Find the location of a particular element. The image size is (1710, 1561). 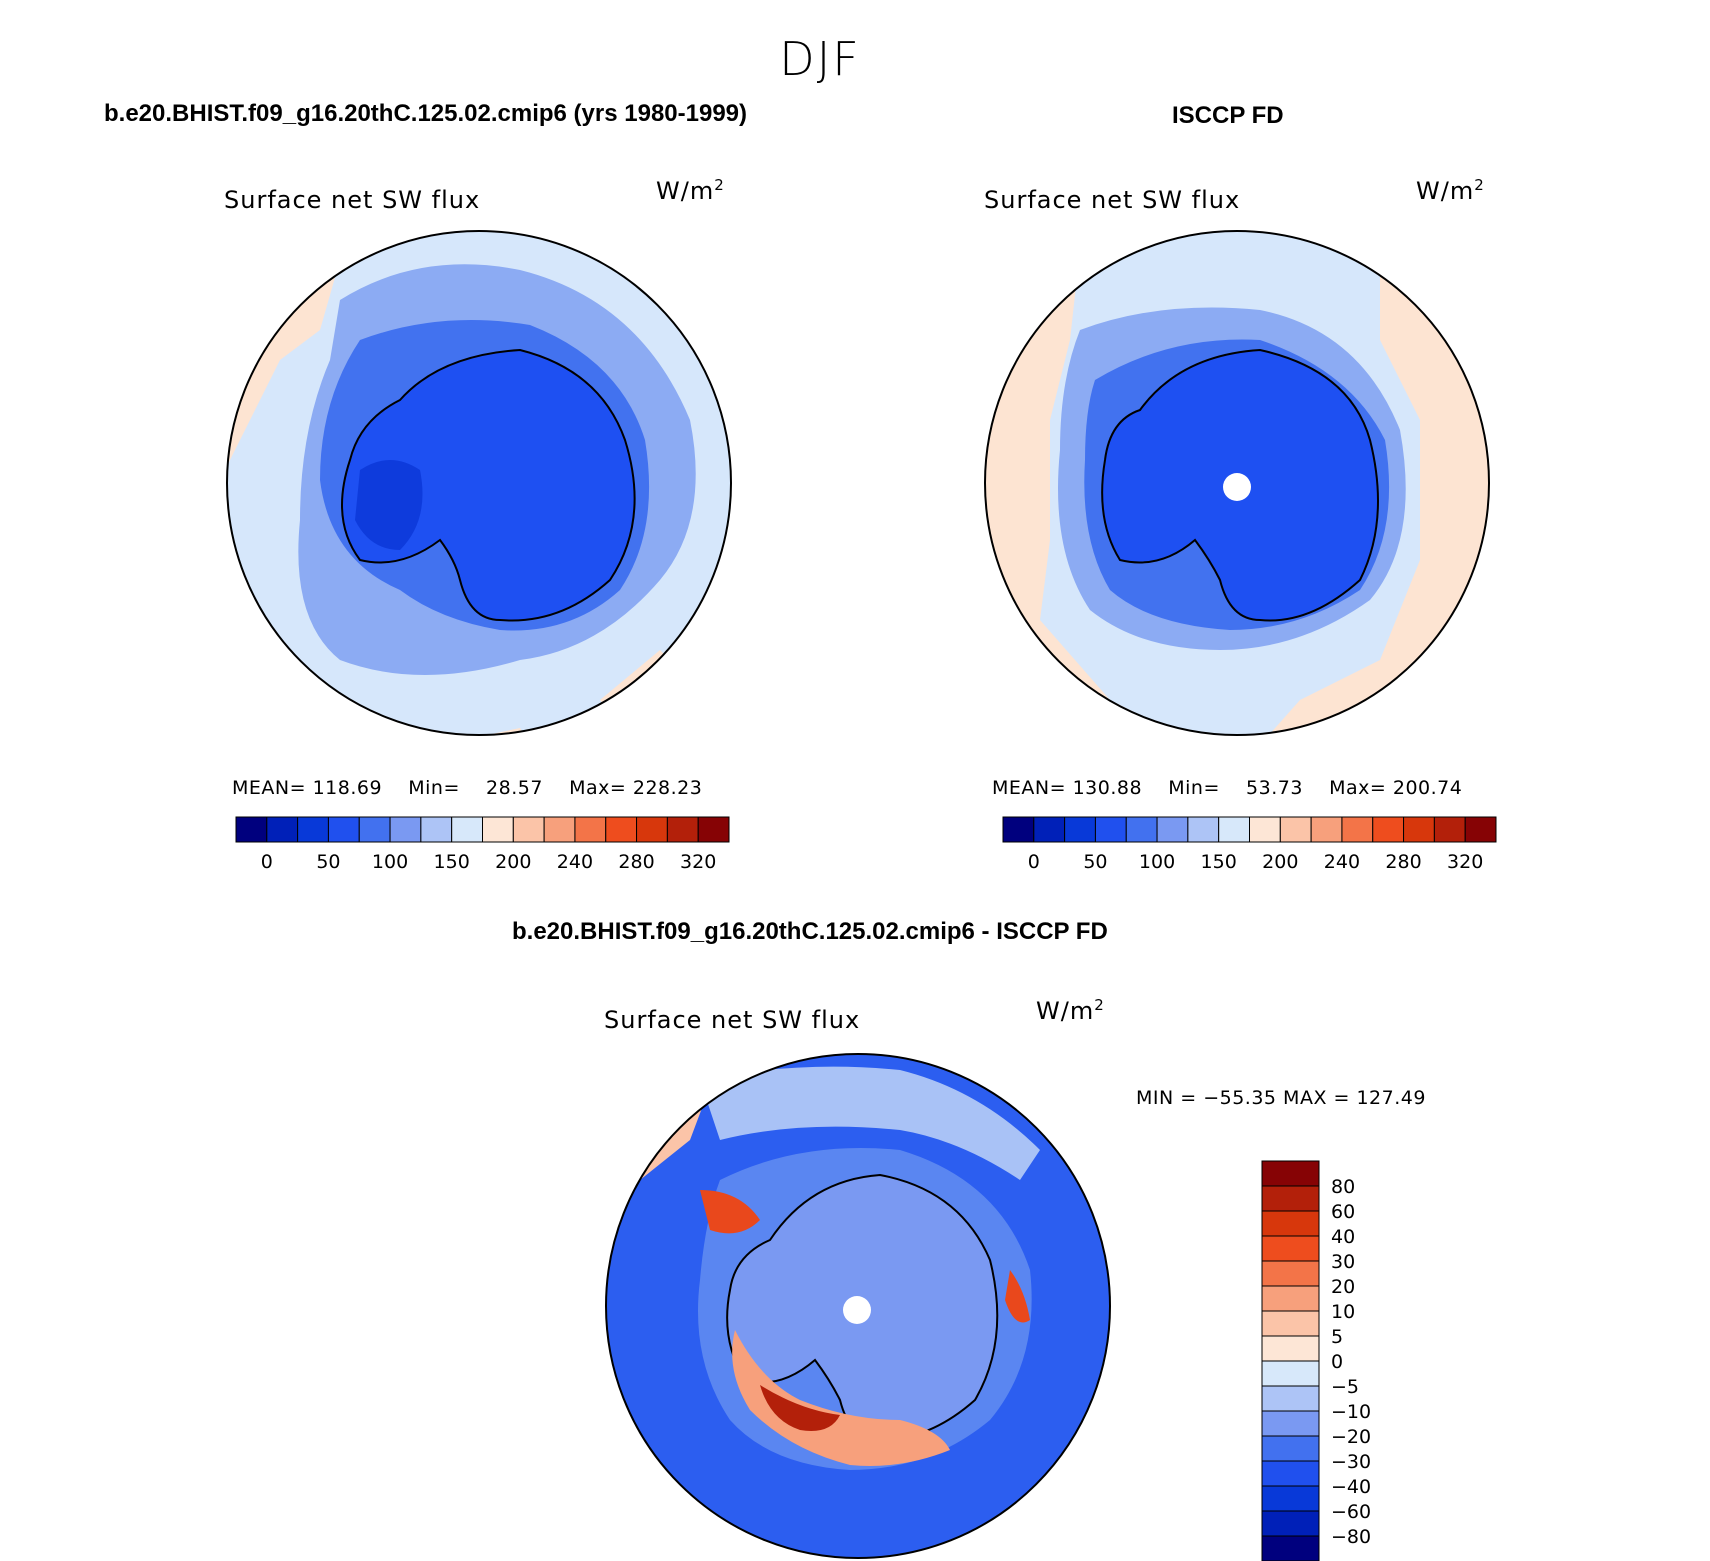

panel1-units: W/m2 is located at coordinates (690, 190).